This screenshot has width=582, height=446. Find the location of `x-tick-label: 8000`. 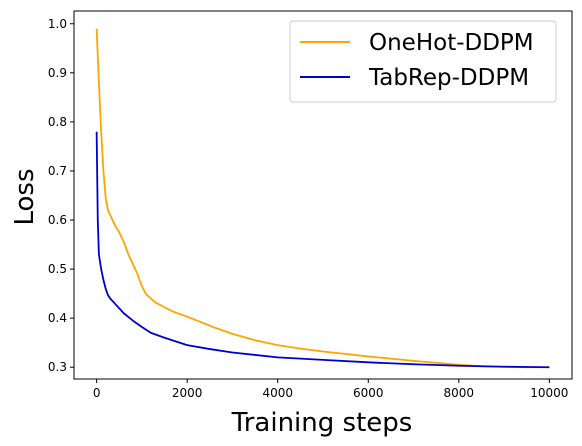

x-tick-label: 8000 is located at coordinates (459, 393).